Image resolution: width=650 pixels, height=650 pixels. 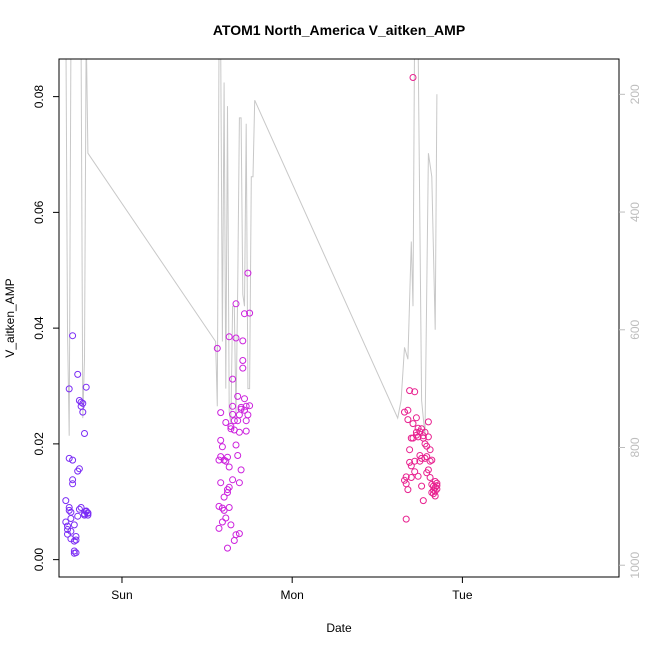 I want to click on x-tick-label: Sun, so click(x=121, y=595).